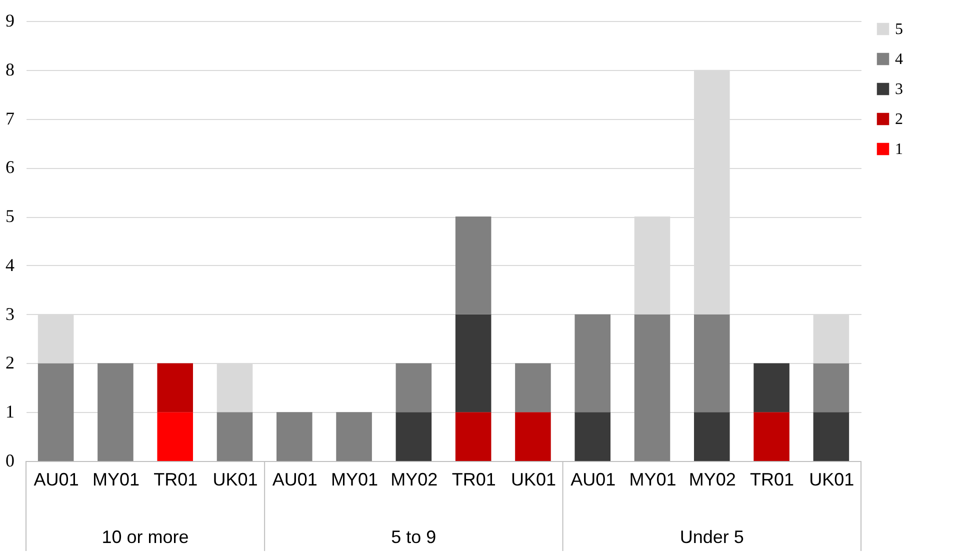 Image resolution: width=953 pixels, height=553 pixels. I want to click on y-tick-label: 5, so click(10, 216).